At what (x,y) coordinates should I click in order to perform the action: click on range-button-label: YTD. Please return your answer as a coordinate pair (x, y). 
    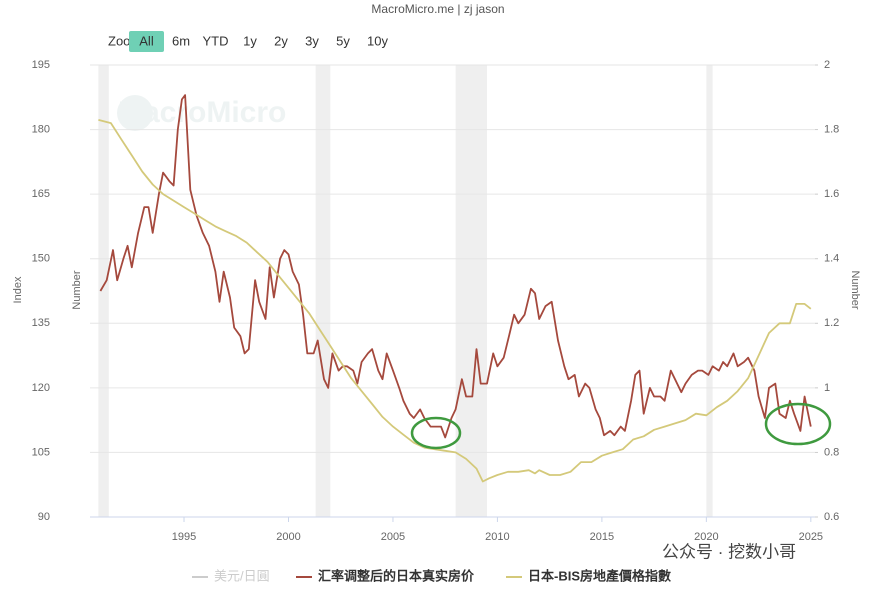
    Looking at the image, I should click on (216, 40).